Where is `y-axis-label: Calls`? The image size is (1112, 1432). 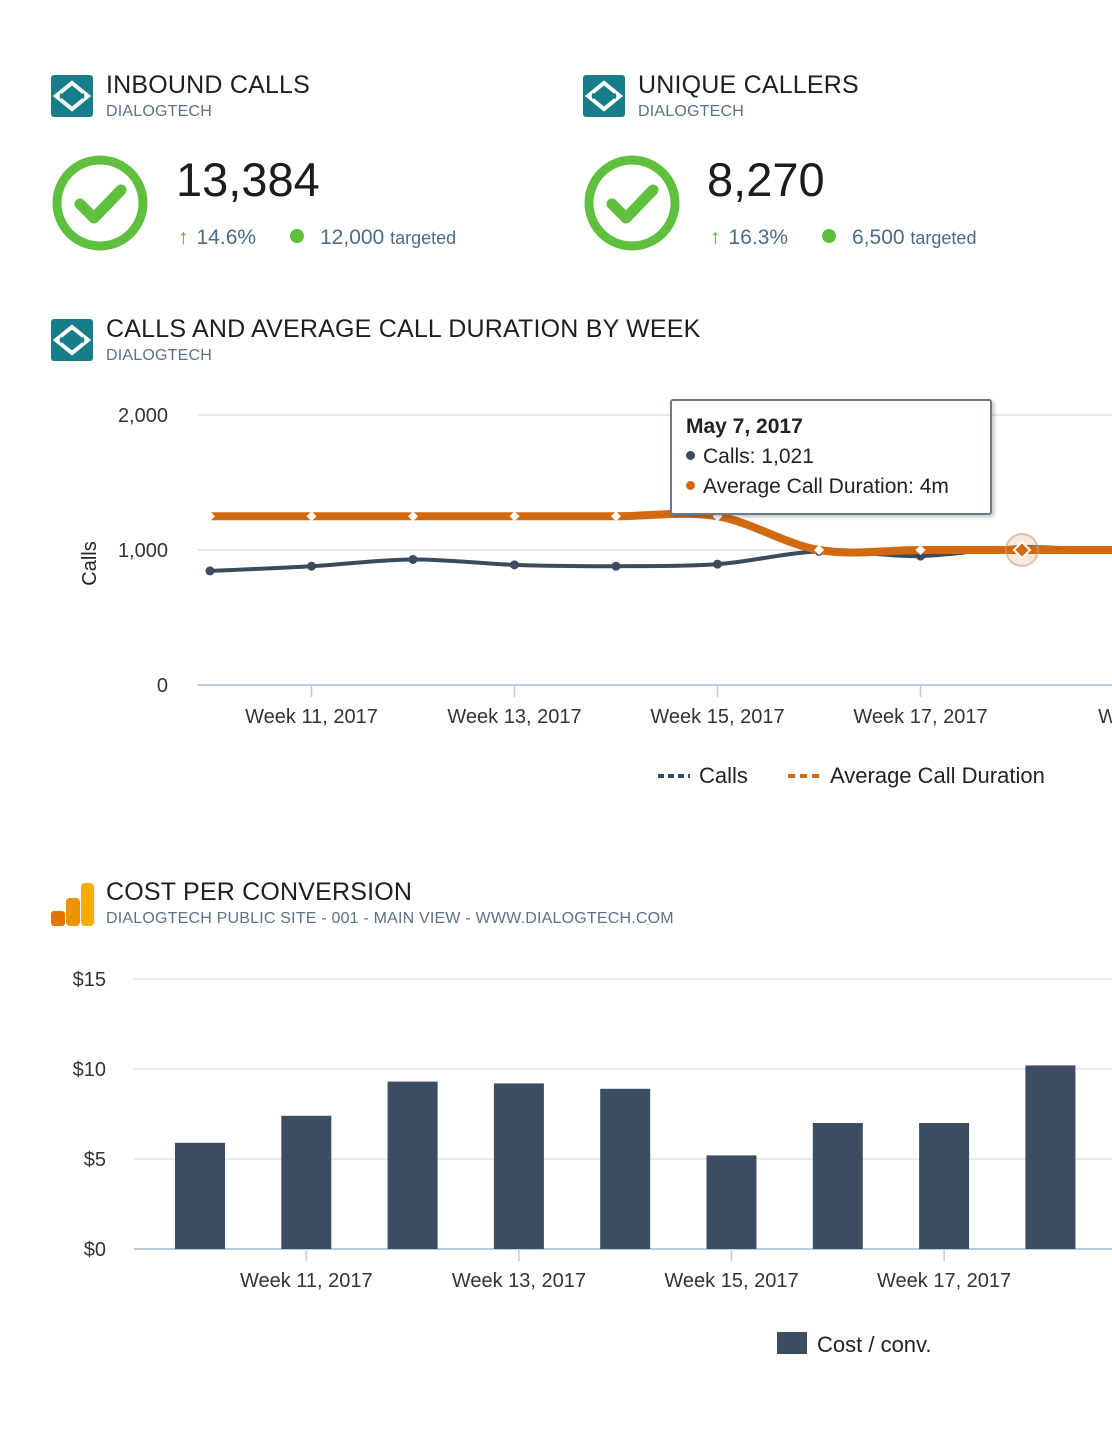 y-axis-label: Calls is located at coordinates (90, 563).